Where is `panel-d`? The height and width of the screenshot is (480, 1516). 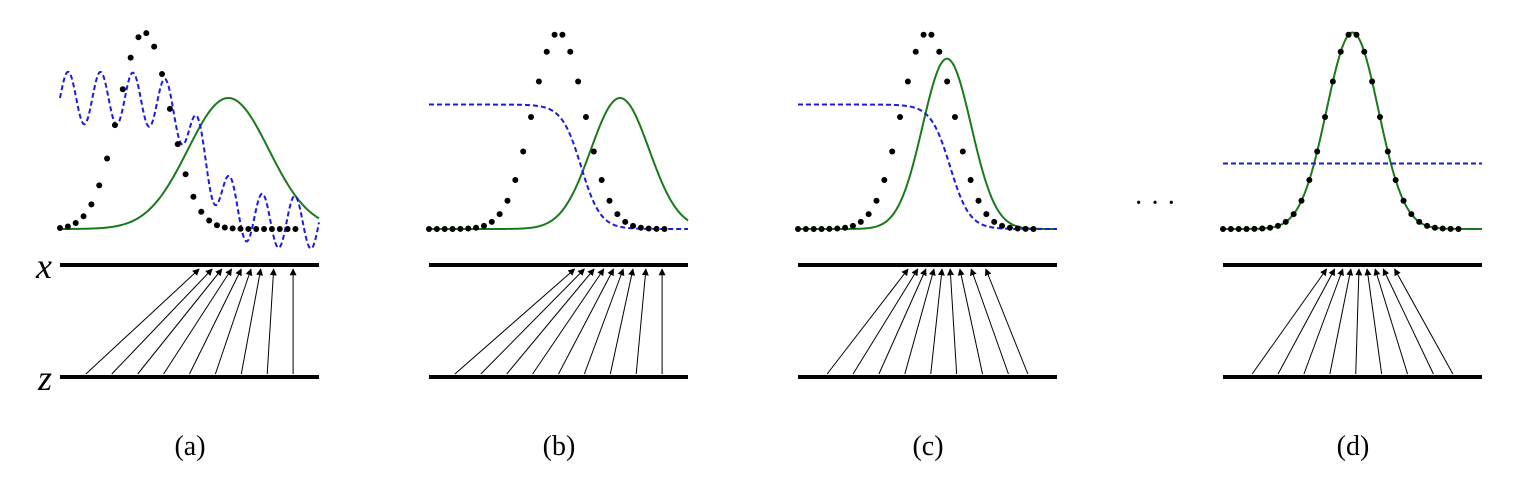 panel-d is located at coordinates (1351, 205).